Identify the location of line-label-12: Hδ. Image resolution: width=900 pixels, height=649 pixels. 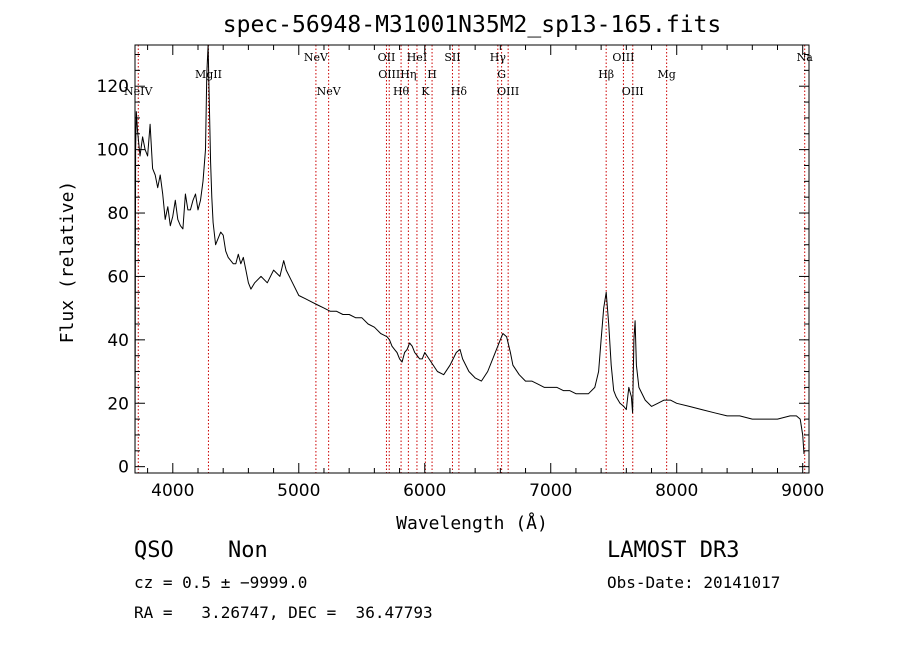
(459, 91).